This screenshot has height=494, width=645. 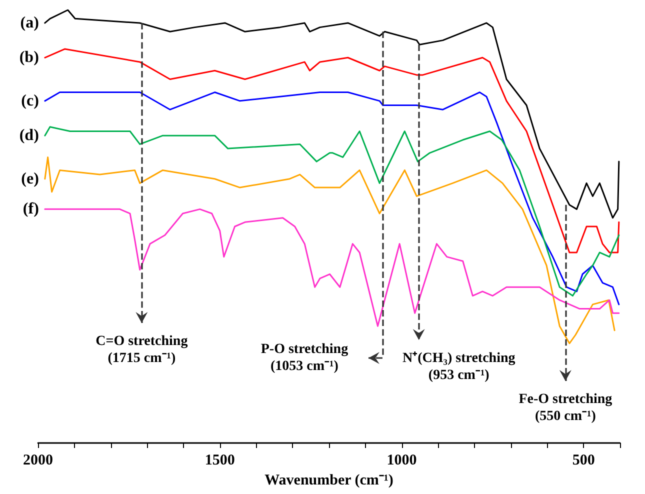 I want to click on series-label: (f), so click(x=30, y=209).